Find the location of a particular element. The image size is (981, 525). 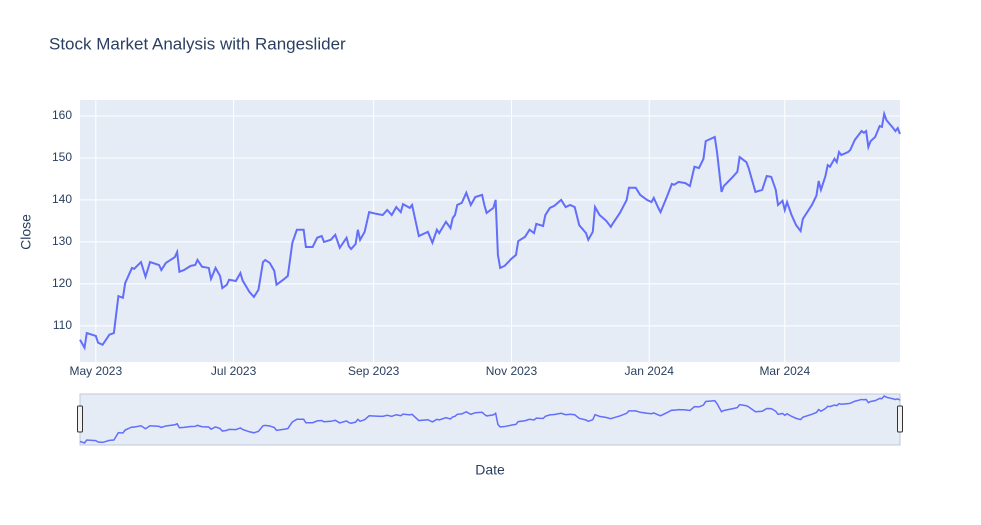

y-axis-label: Close is located at coordinates (26, 232).